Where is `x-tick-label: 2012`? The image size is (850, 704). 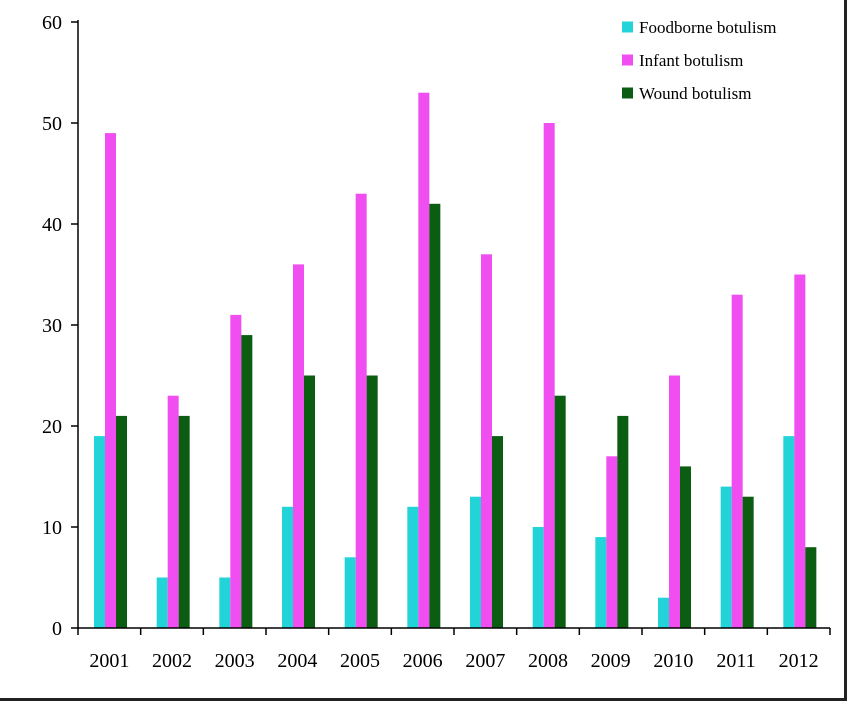 x-tick-label: 2012 is located at coordinates (799, 661).